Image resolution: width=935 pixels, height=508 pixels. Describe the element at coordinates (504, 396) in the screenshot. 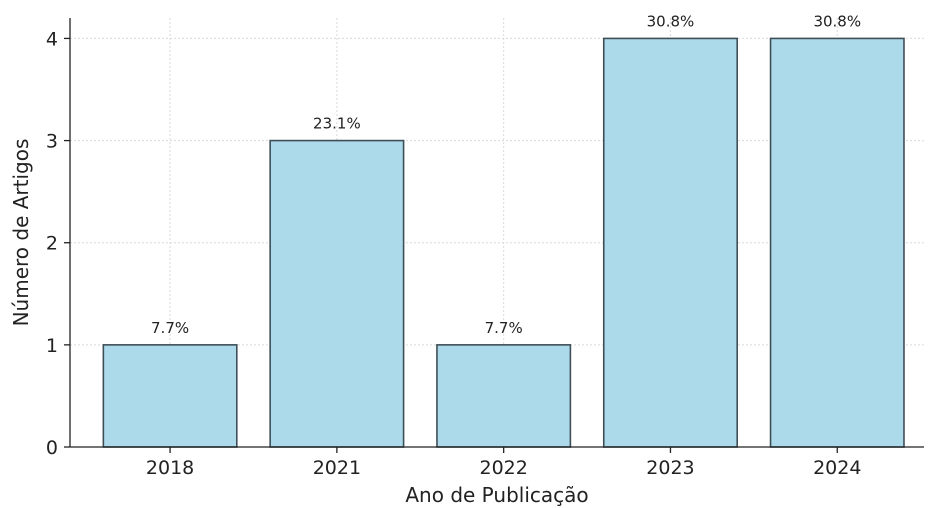

I see `bar-2022` at that location.